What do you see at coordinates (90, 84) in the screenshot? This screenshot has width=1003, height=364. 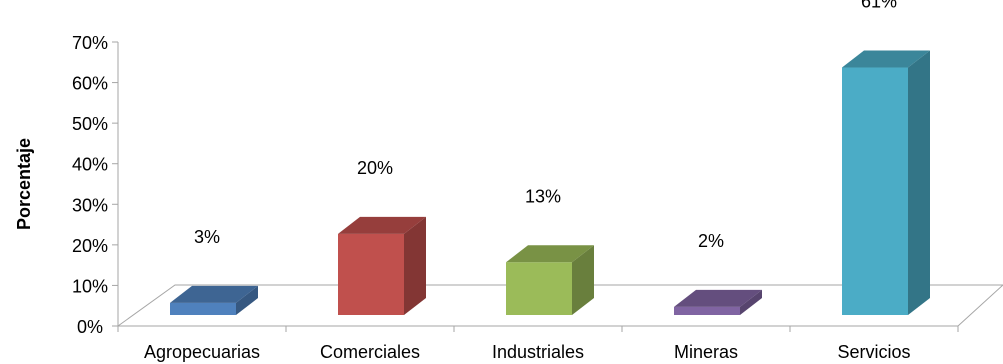 I see `y-tick-label: 60%` at bounding box center [90, 84].